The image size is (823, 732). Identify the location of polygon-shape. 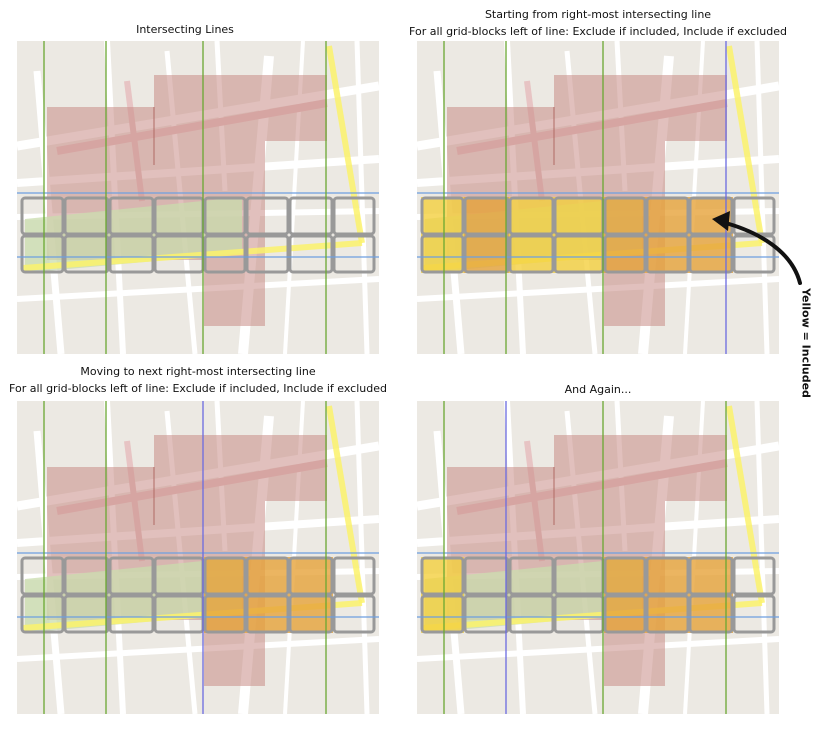
(187, 200).